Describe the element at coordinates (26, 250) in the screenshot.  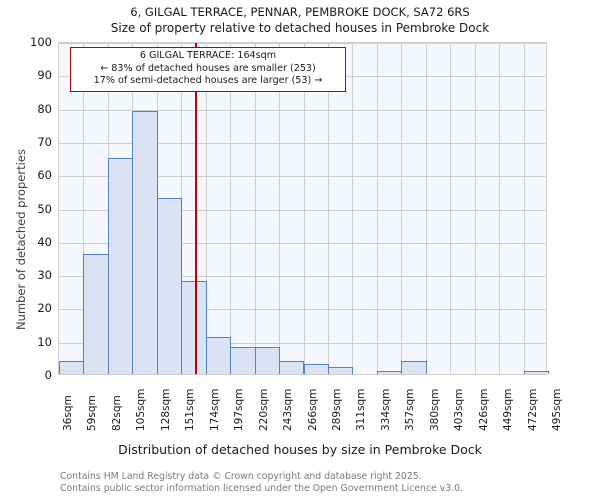
I see `y-axis-ticks: 0 10 20 30 40 50 60 70 80 90 100` at that location.